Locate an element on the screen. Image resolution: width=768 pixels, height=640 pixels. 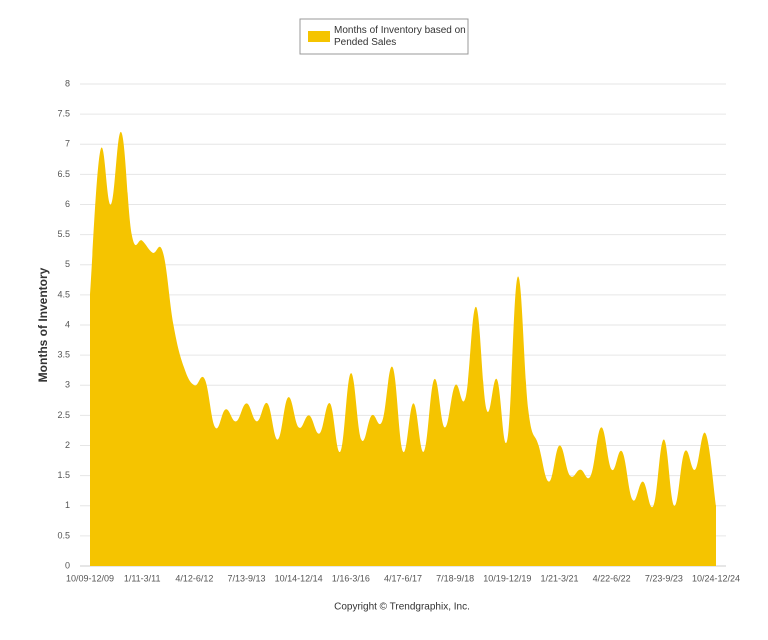
legend-label: Months of Inventory based on Pended Sales is located at coordinates (400, 36).